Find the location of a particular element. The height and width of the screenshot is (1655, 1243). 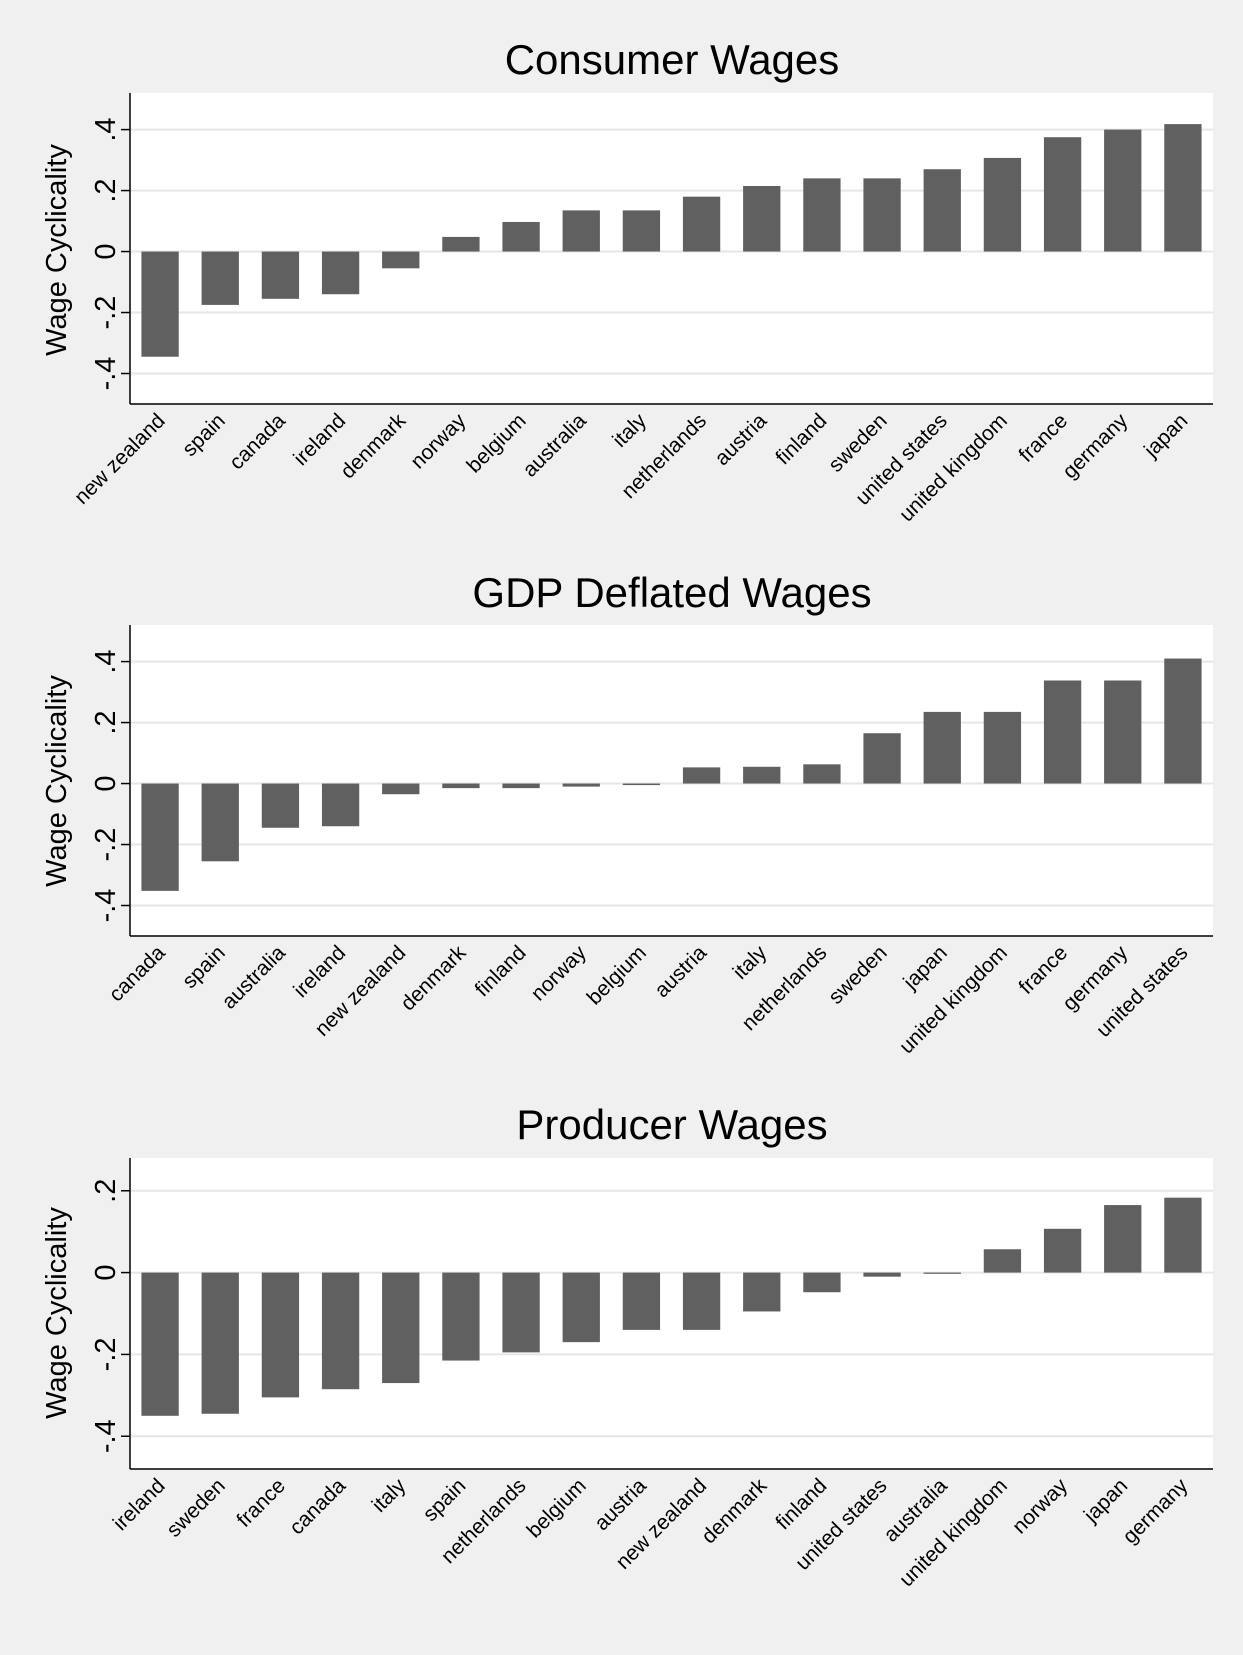

chart-title: Producer Wages is located at coordinates (671, 1124).